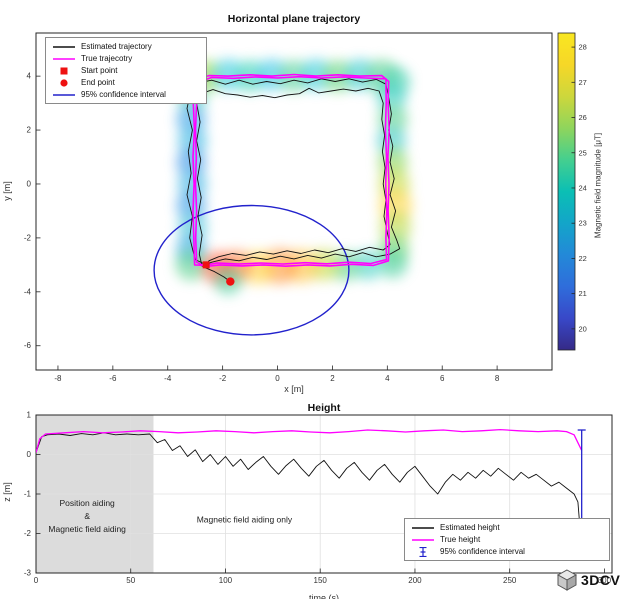 The height and width of the screenshot is (599, 639). Describe the element at coordinates (223, 378) in the screenshot. I see `x-tick-label: -2` at that location.